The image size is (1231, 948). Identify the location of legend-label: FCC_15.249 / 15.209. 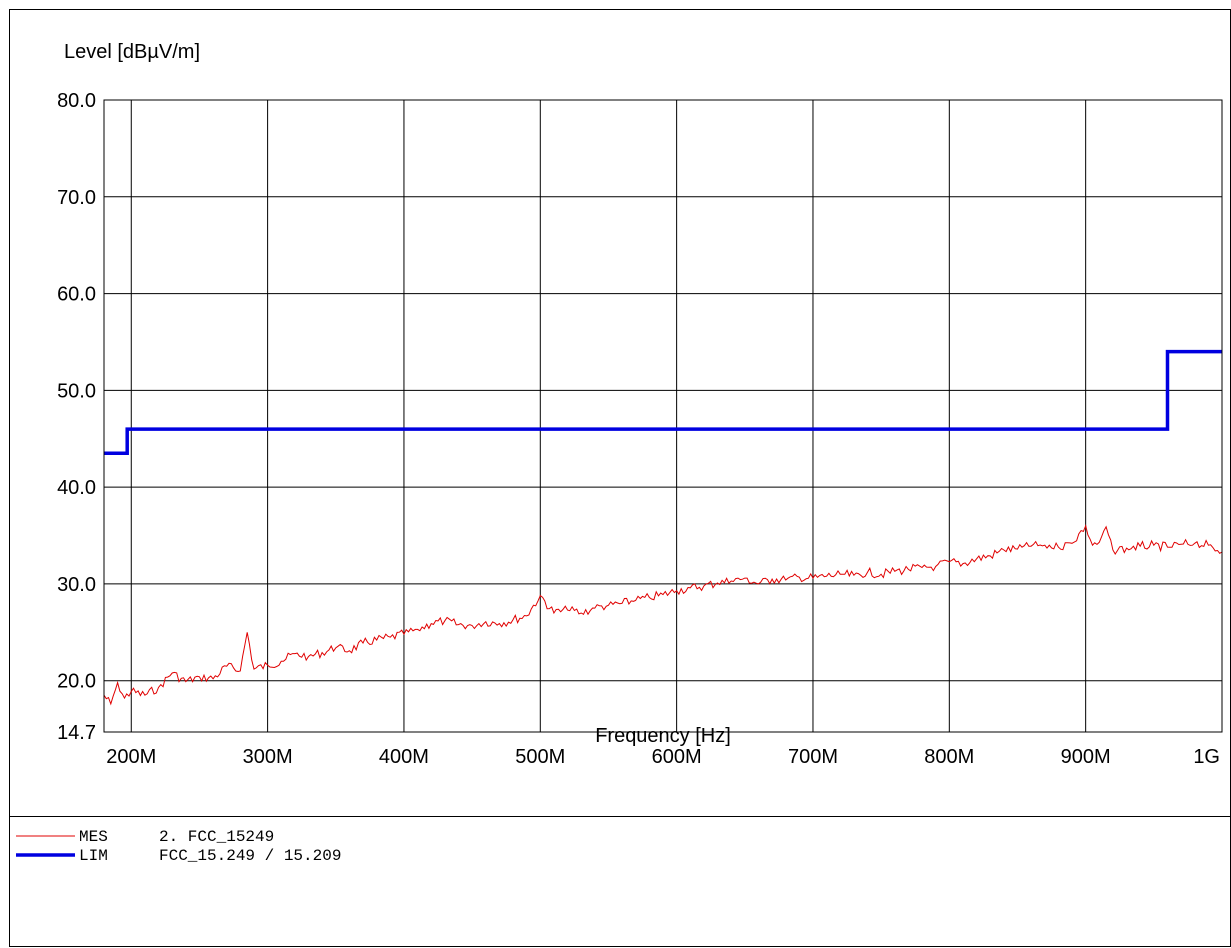
(250, 856).